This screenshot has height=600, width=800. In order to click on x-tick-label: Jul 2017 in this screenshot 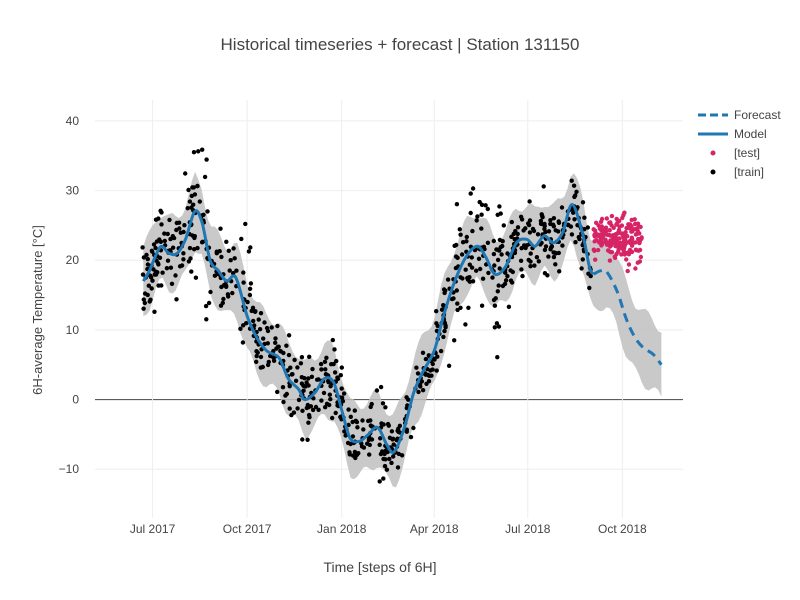, I will do `click(153, 529)`.